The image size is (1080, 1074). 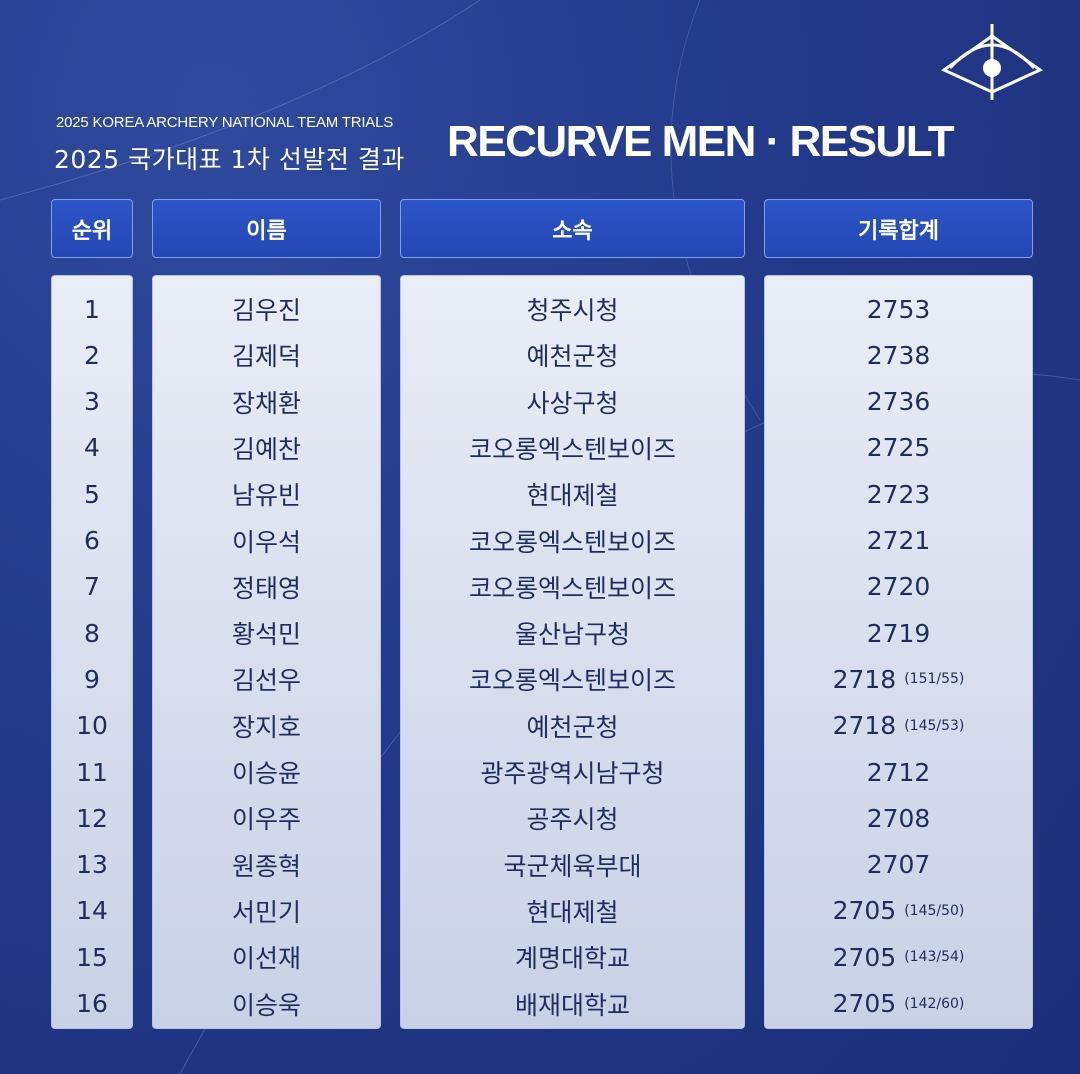 What do you see at coordinates (266, 541) in the screenshot?
I see `table-cell-name: 이우석` at bounding box center [266, 541].